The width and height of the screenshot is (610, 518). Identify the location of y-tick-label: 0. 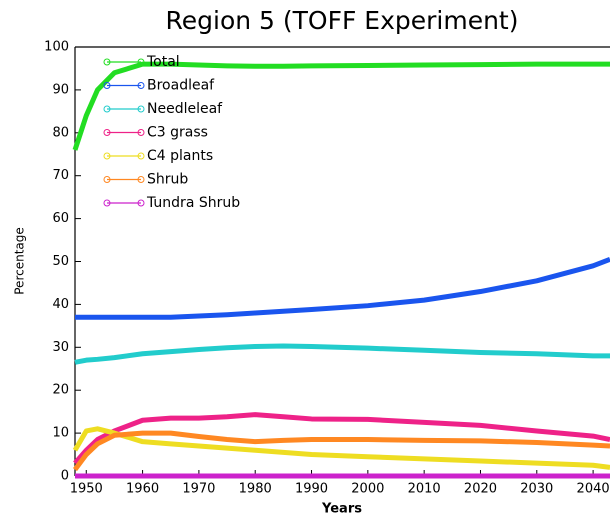
(65, 476).